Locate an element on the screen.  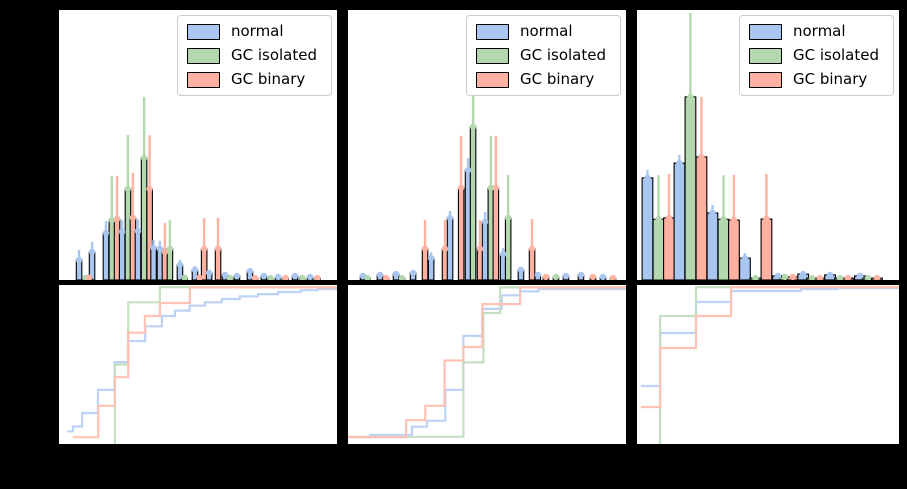
panel-2-cdf-svg is located at coordinates (487, 362).